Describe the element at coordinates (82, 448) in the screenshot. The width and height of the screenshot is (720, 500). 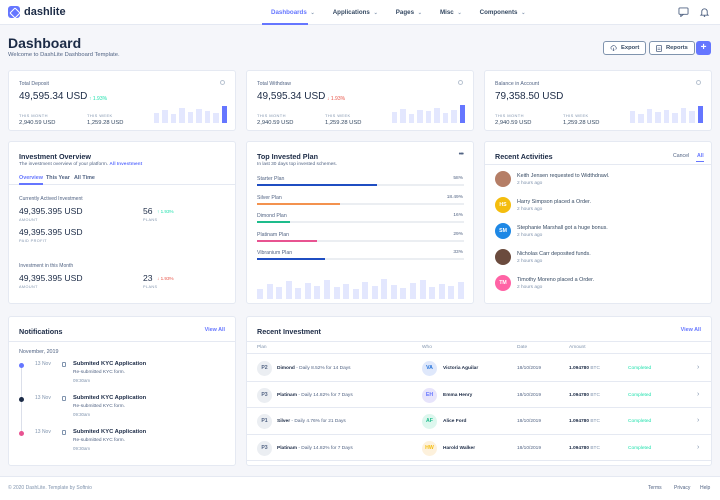
I see `notification-time: 09:30am` at that location.